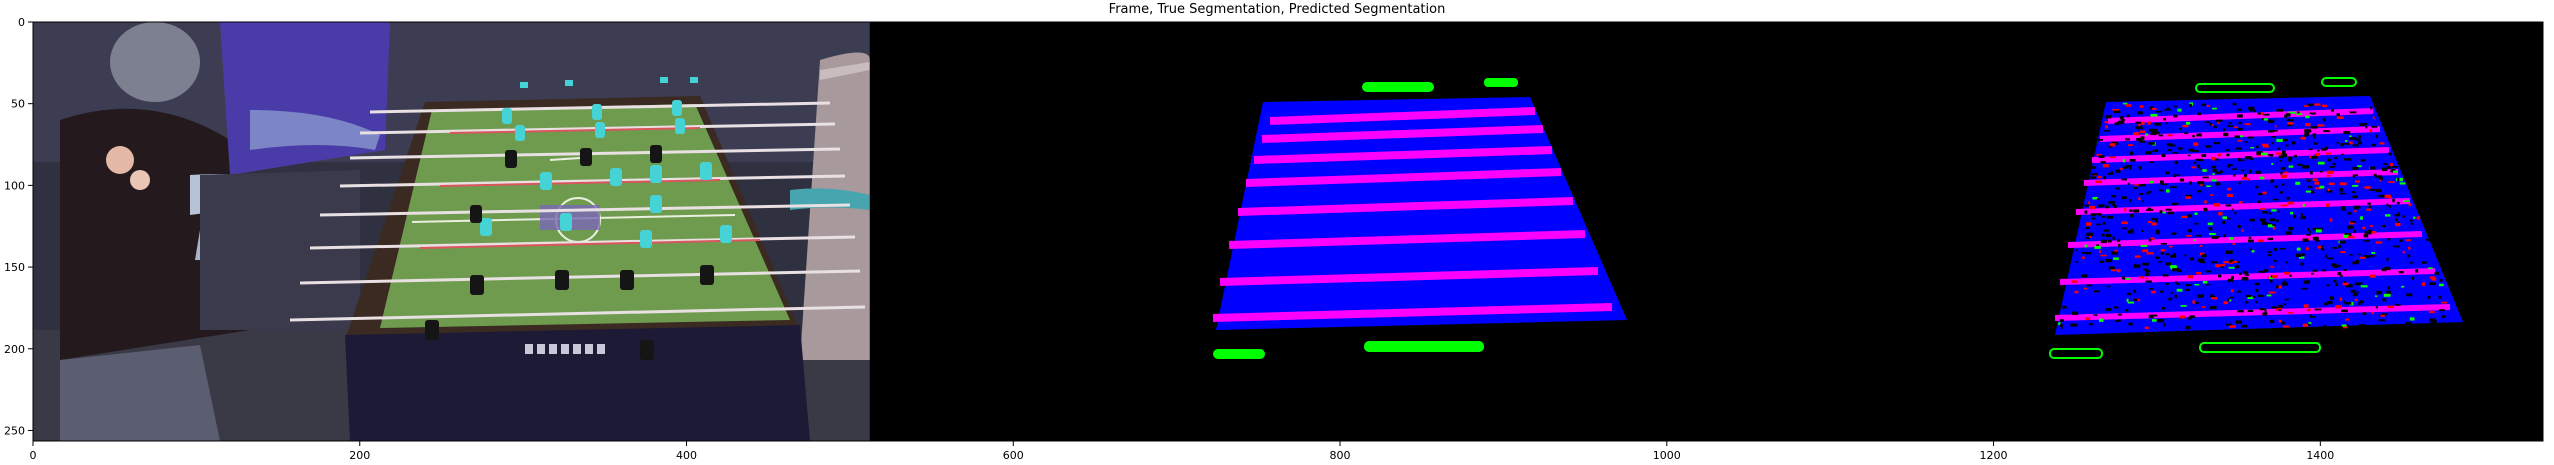  What do you see at coordinates (1994, 455) in the screenshot?
I see `x-tick-label: 1200` at bounding box center [1994, 455].